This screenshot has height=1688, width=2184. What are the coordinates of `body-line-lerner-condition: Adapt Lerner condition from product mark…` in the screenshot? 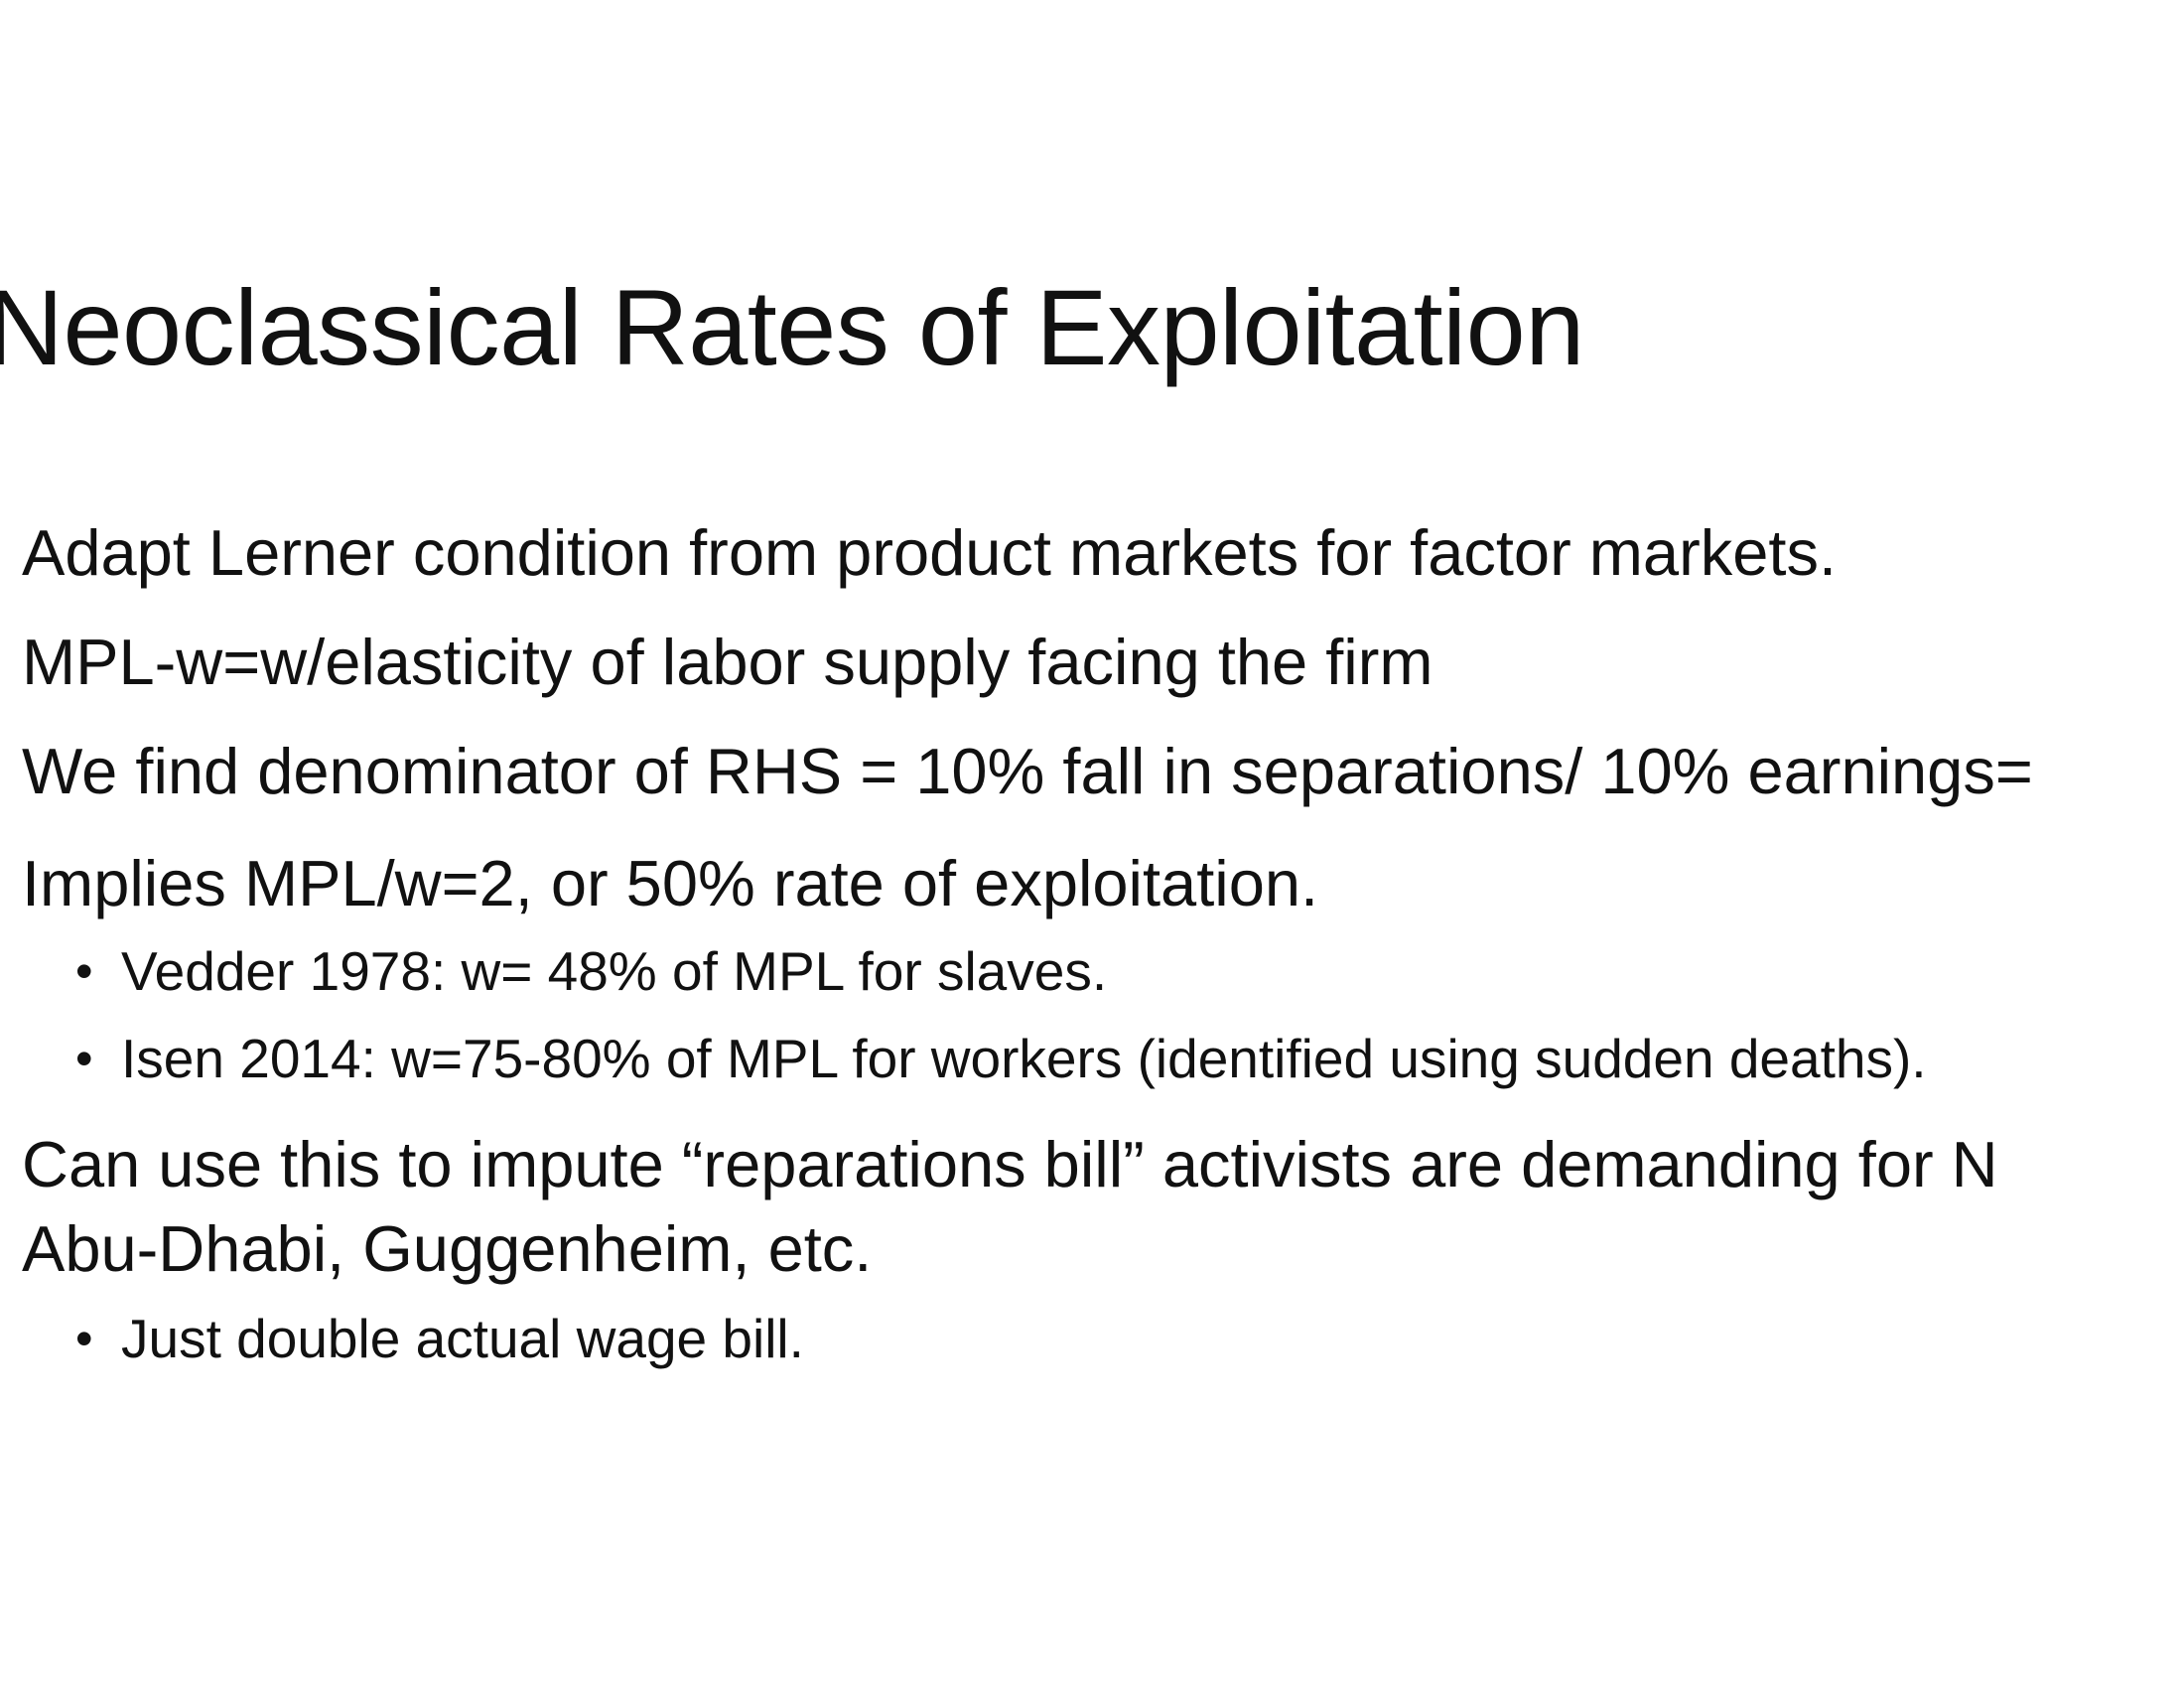 It's located at (929, 552).